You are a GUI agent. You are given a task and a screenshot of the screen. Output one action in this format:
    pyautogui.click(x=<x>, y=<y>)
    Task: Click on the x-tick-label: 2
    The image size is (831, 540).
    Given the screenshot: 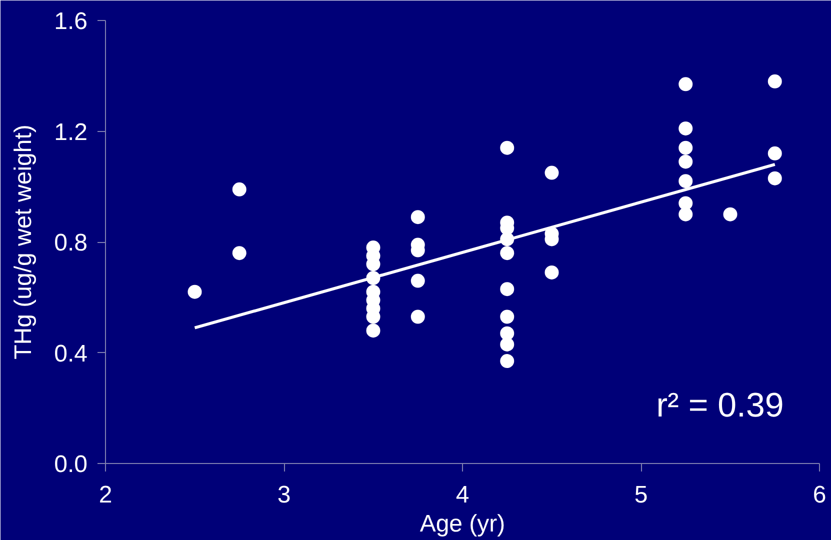 What is the action you would take?
    pyautogui.click(x=105, y=495)
    